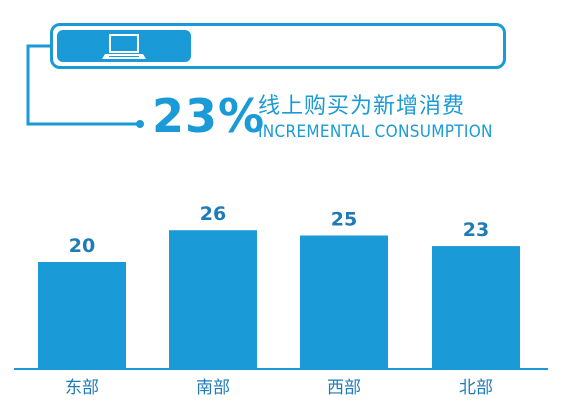 The width and height of the screenshot is (561, 407). I want to click on category-label: 西部, so click(344, 388).